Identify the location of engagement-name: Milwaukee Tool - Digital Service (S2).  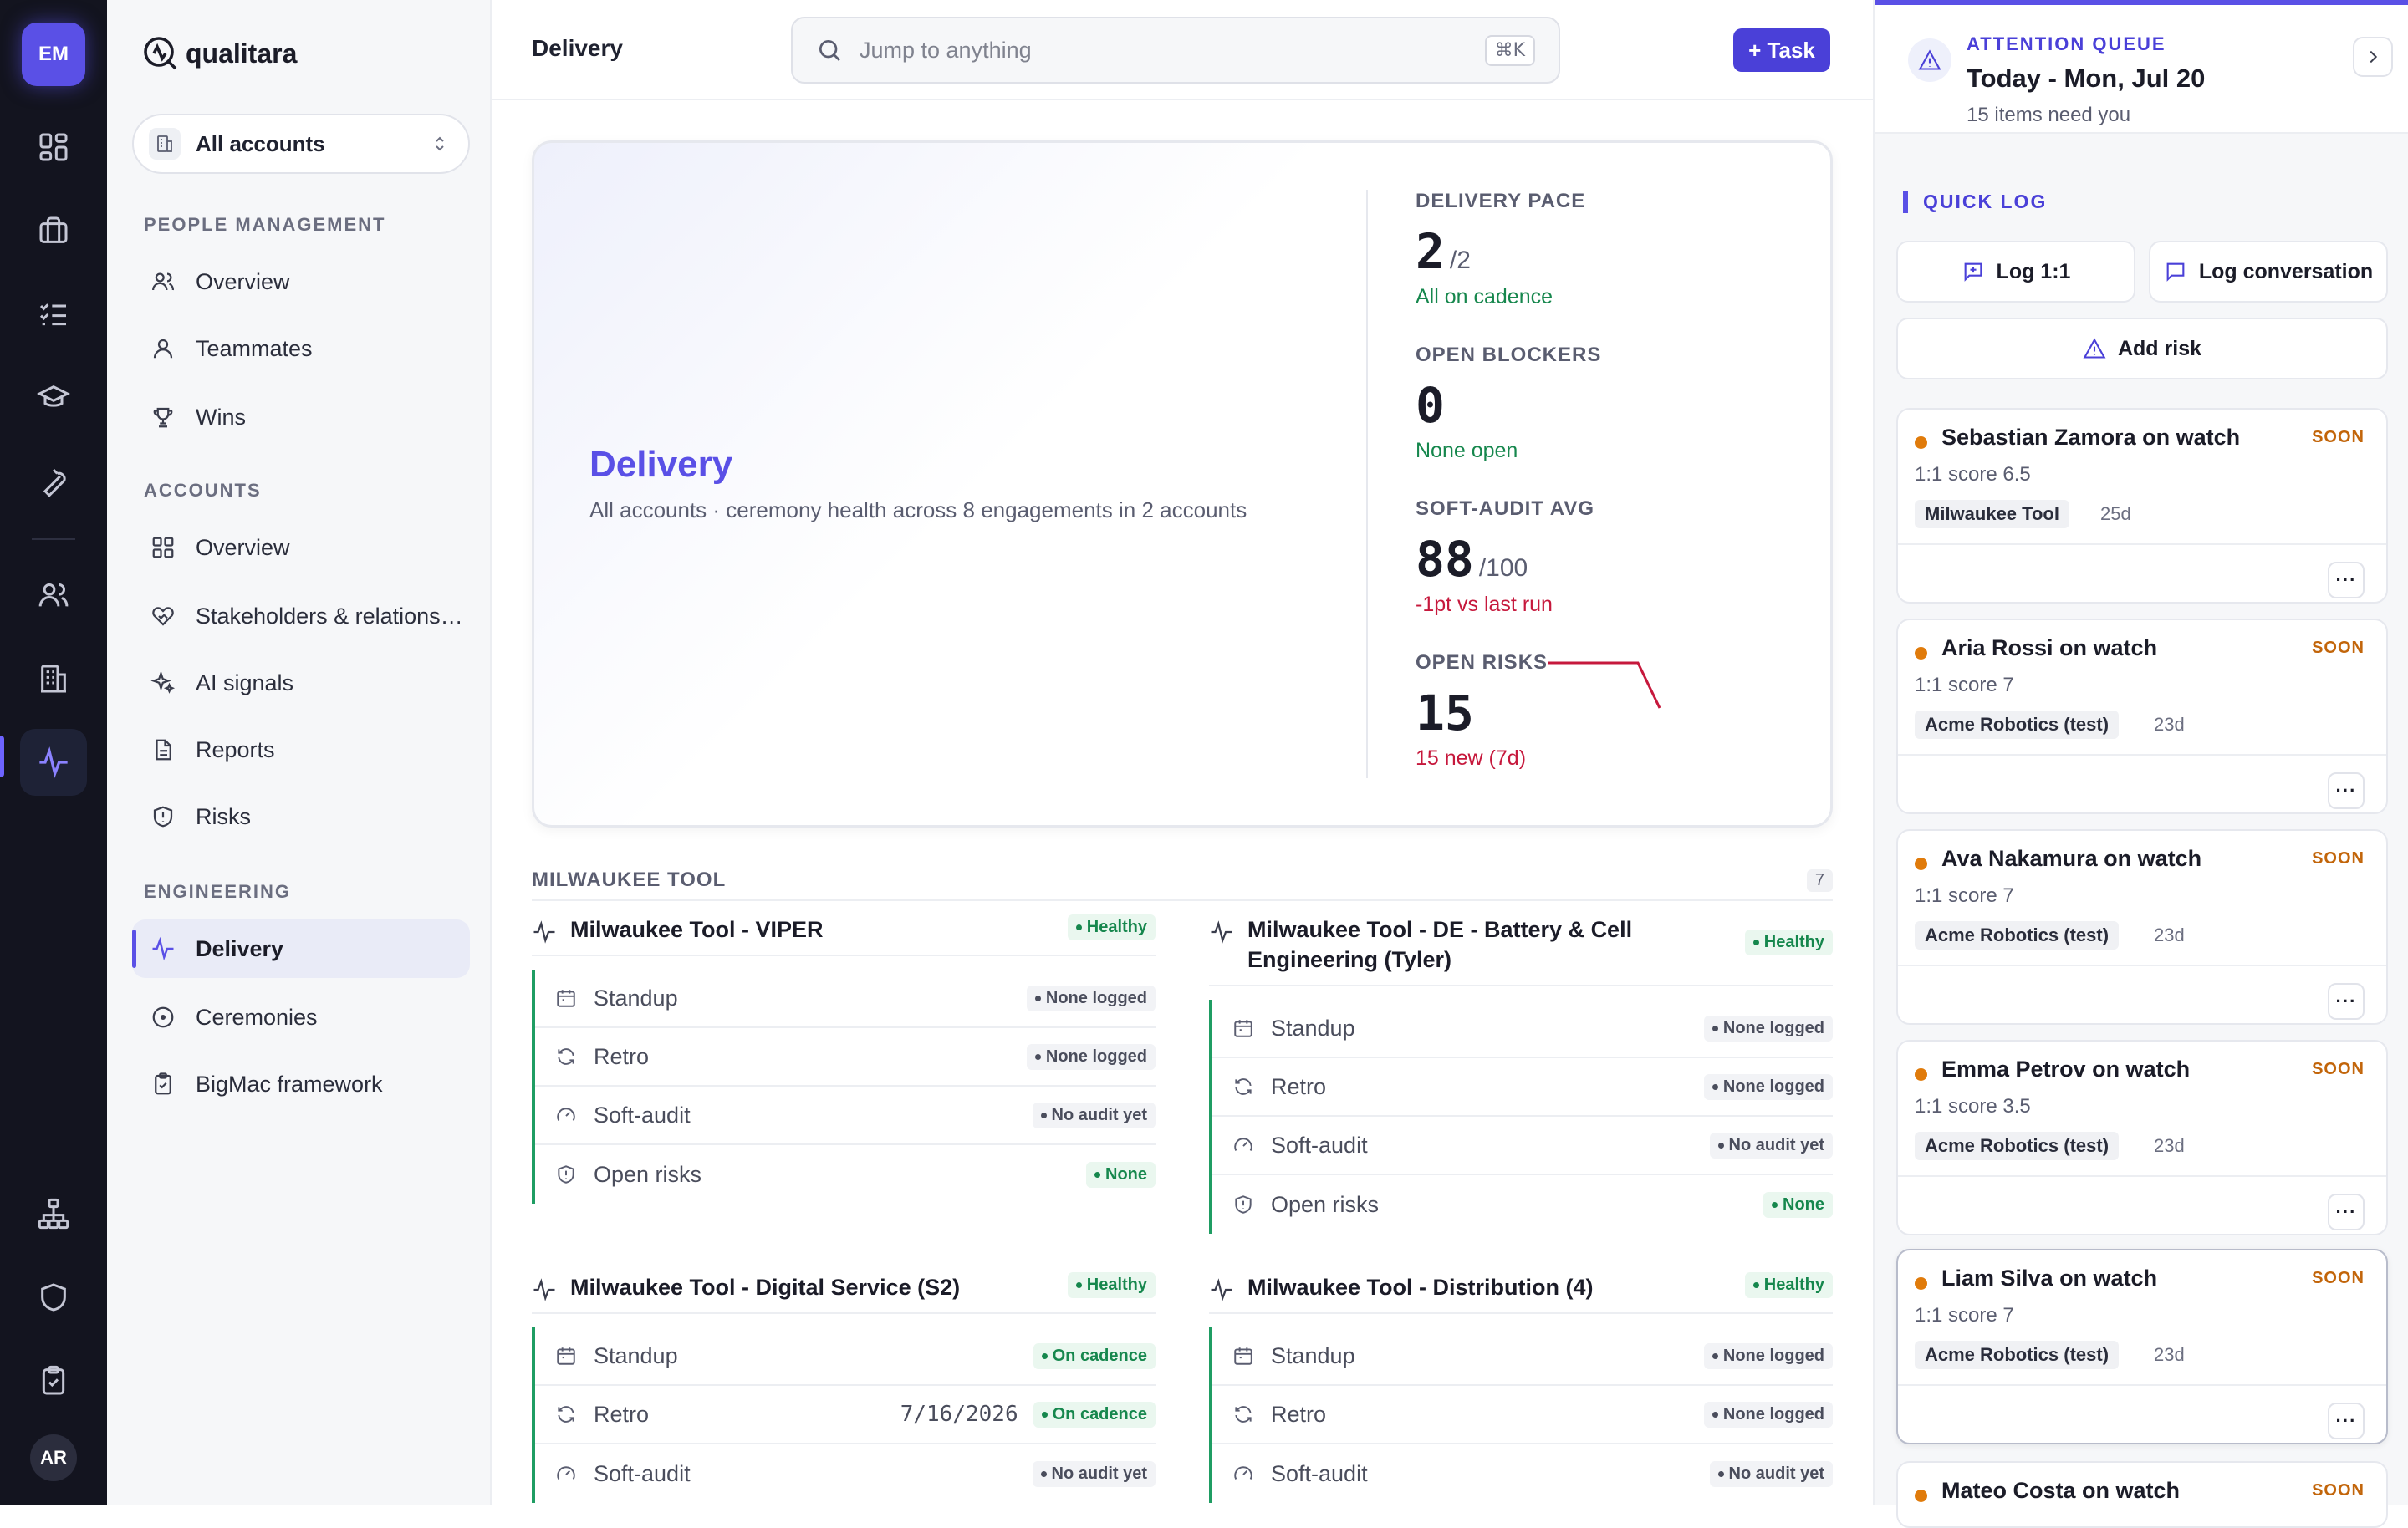
(766, 1288).